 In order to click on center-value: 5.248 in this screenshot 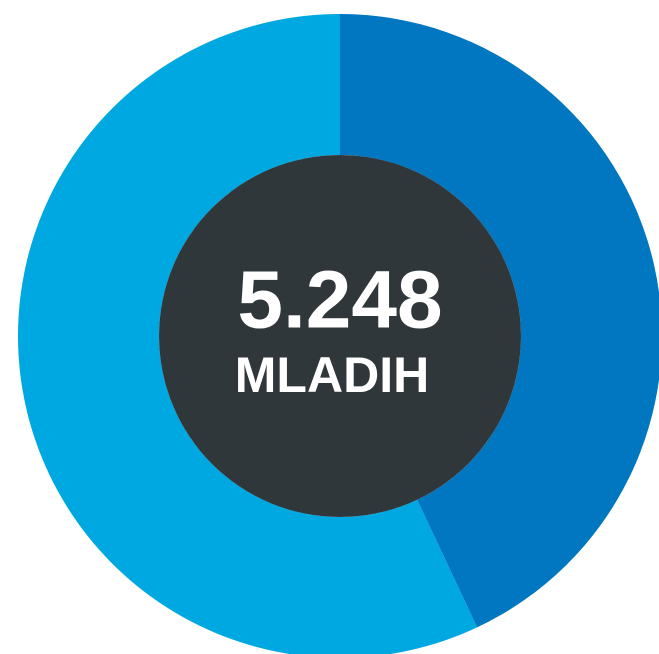, I will do `click(339, 300)`.